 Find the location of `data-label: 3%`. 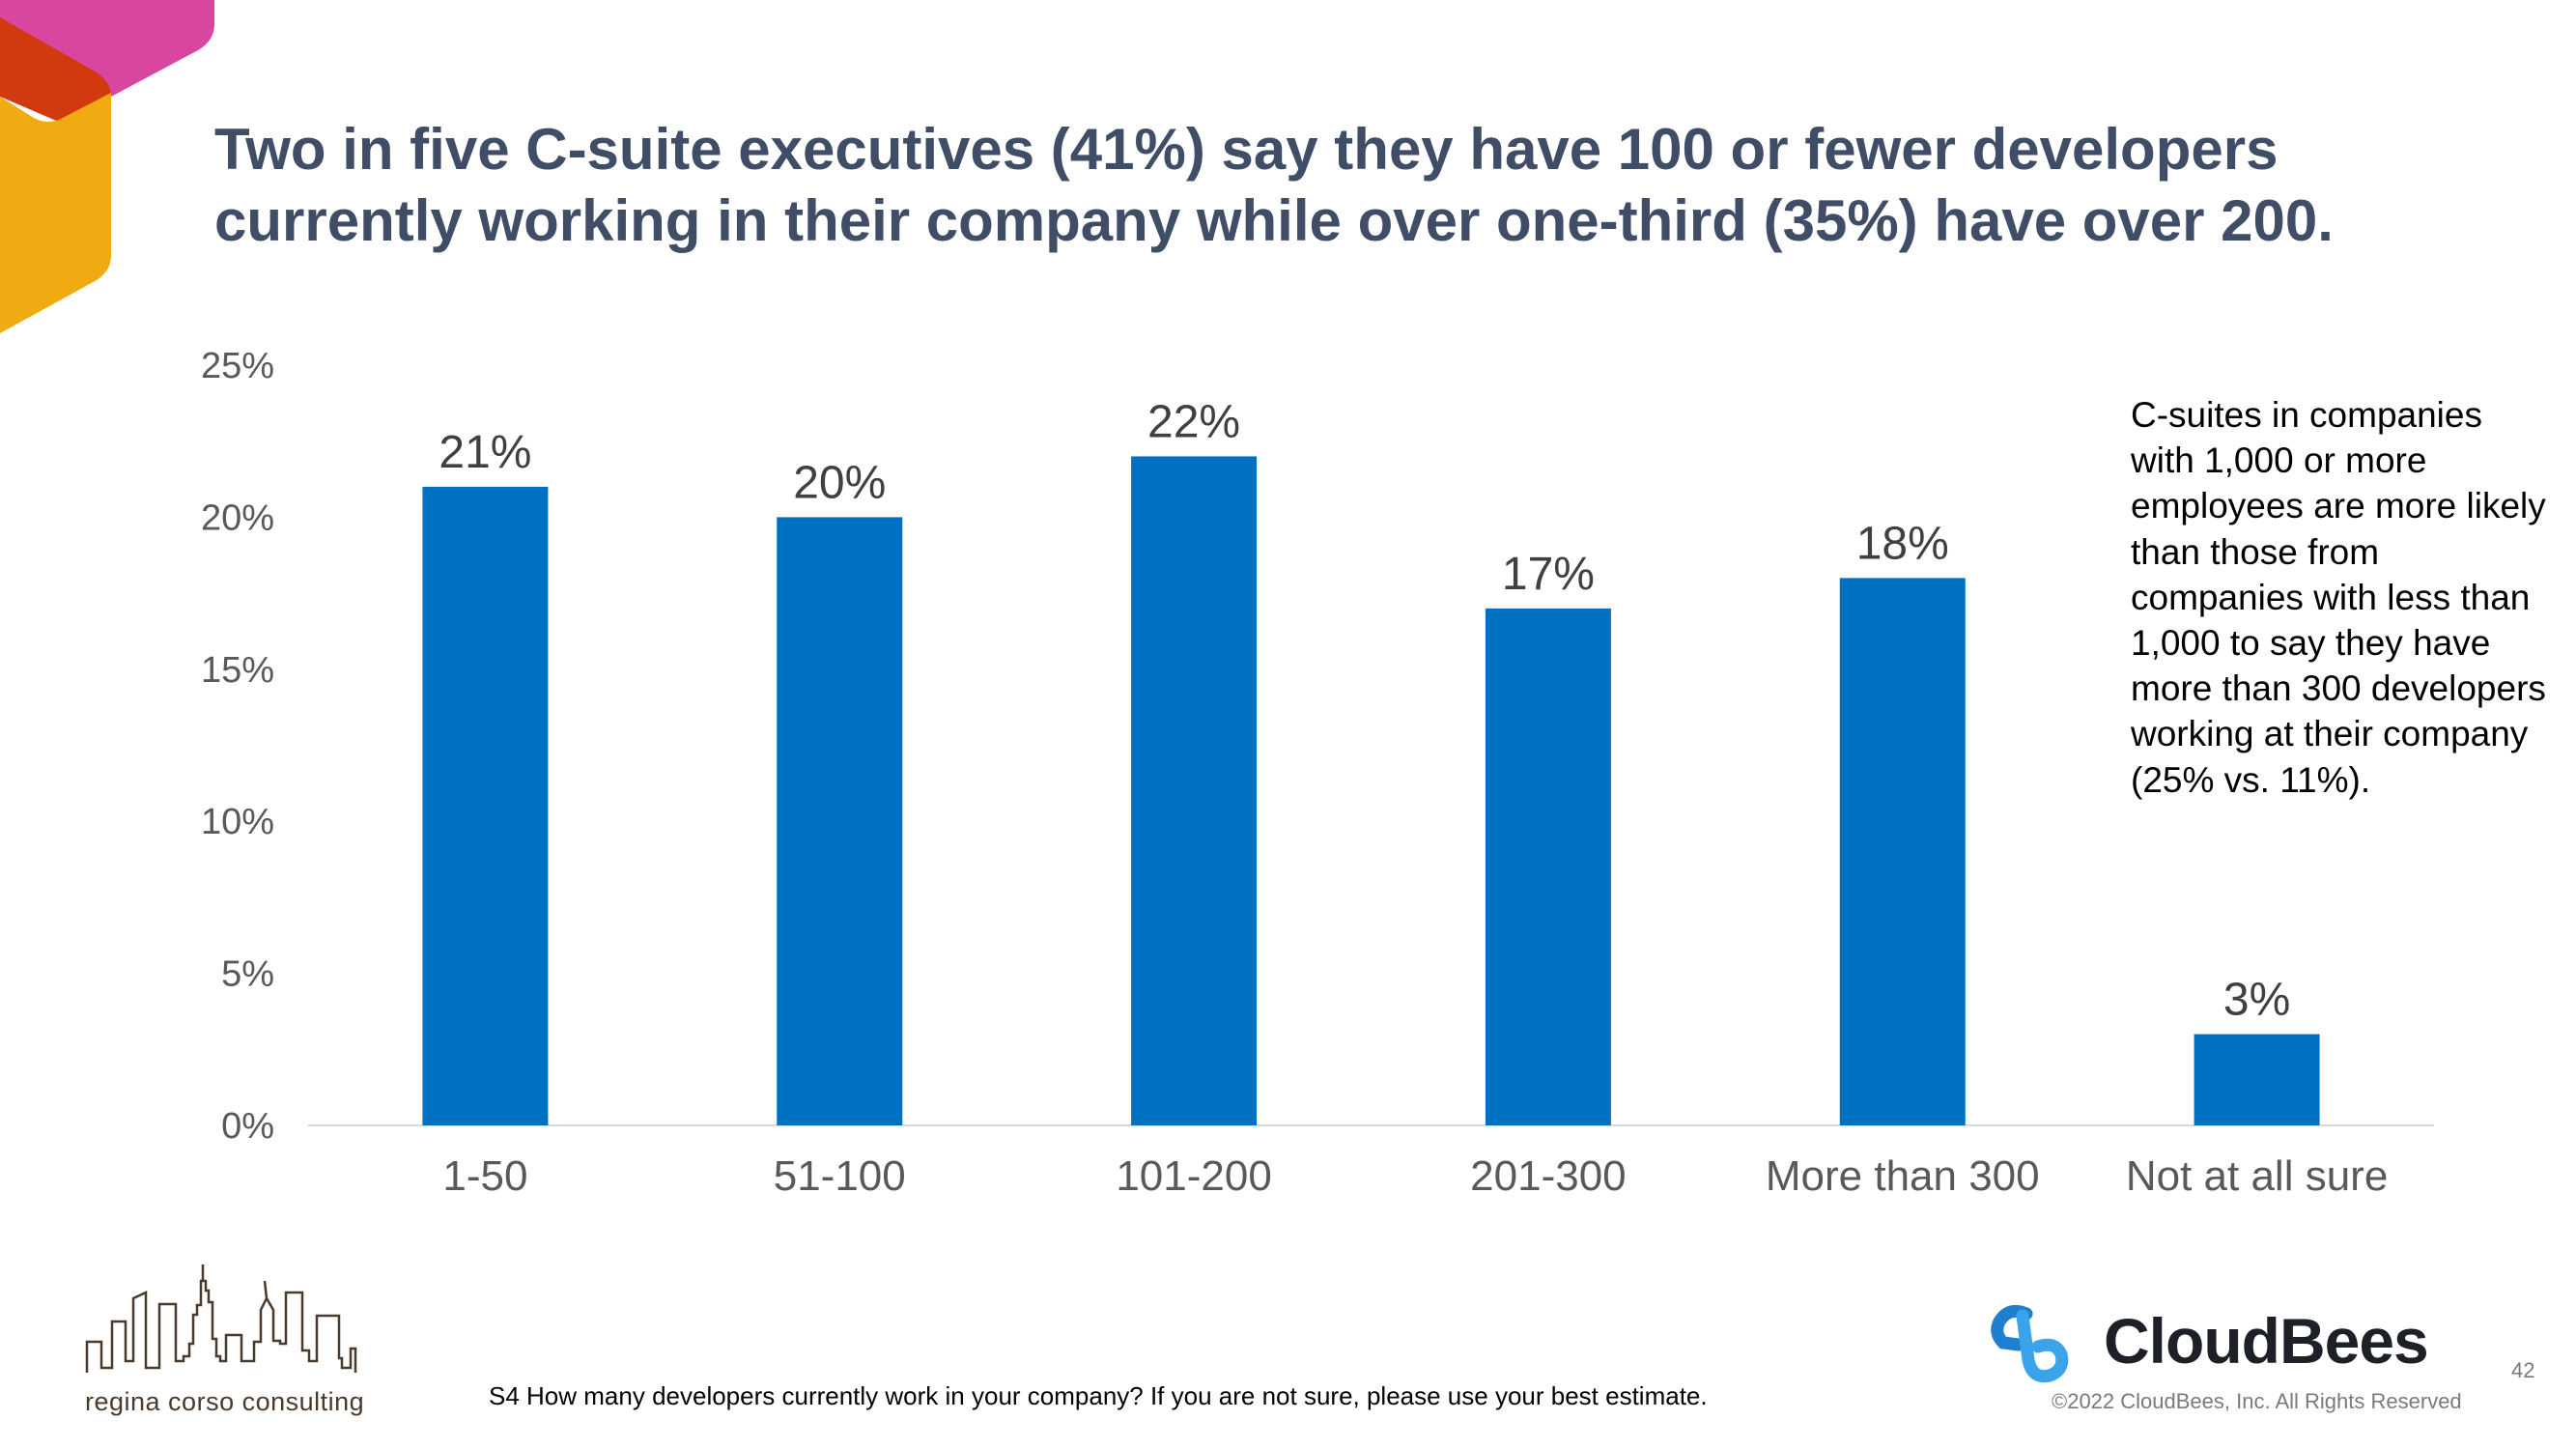

data-label: 3% is located at coordinates (2256, 1000).